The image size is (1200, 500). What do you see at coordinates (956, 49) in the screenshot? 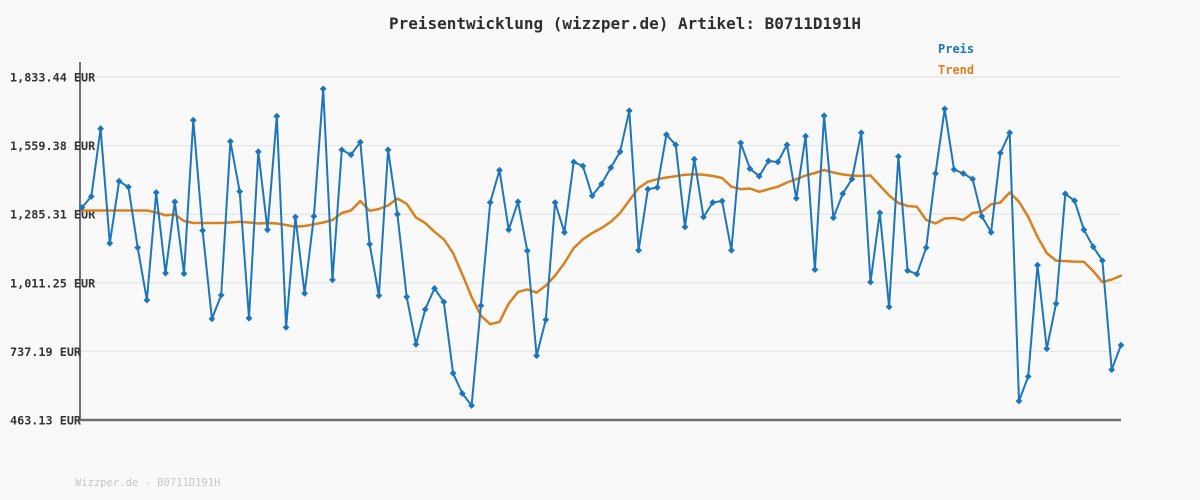
I see `legend-item-preis: Preis` at bounding box center [956, 49].